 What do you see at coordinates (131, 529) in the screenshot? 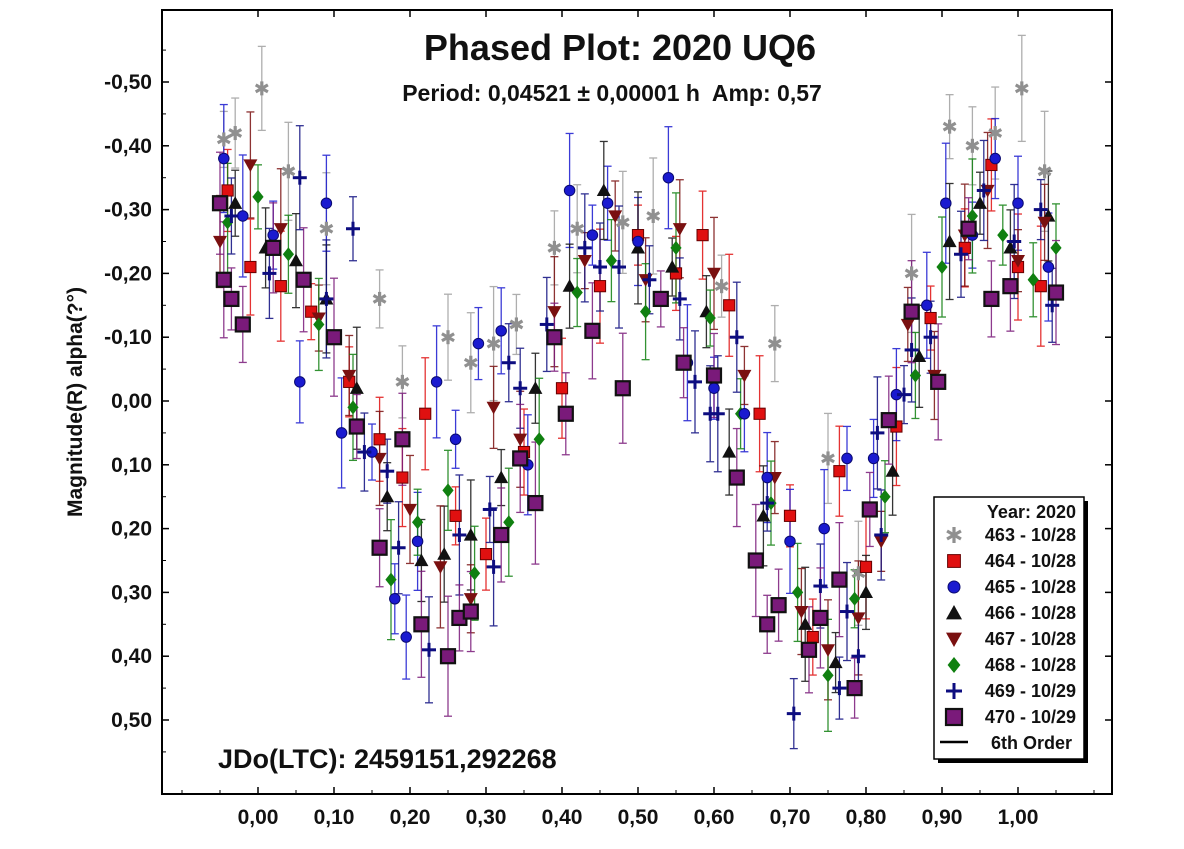
I see `y-tick-label: 0,20` at bounding box center [131, 529].